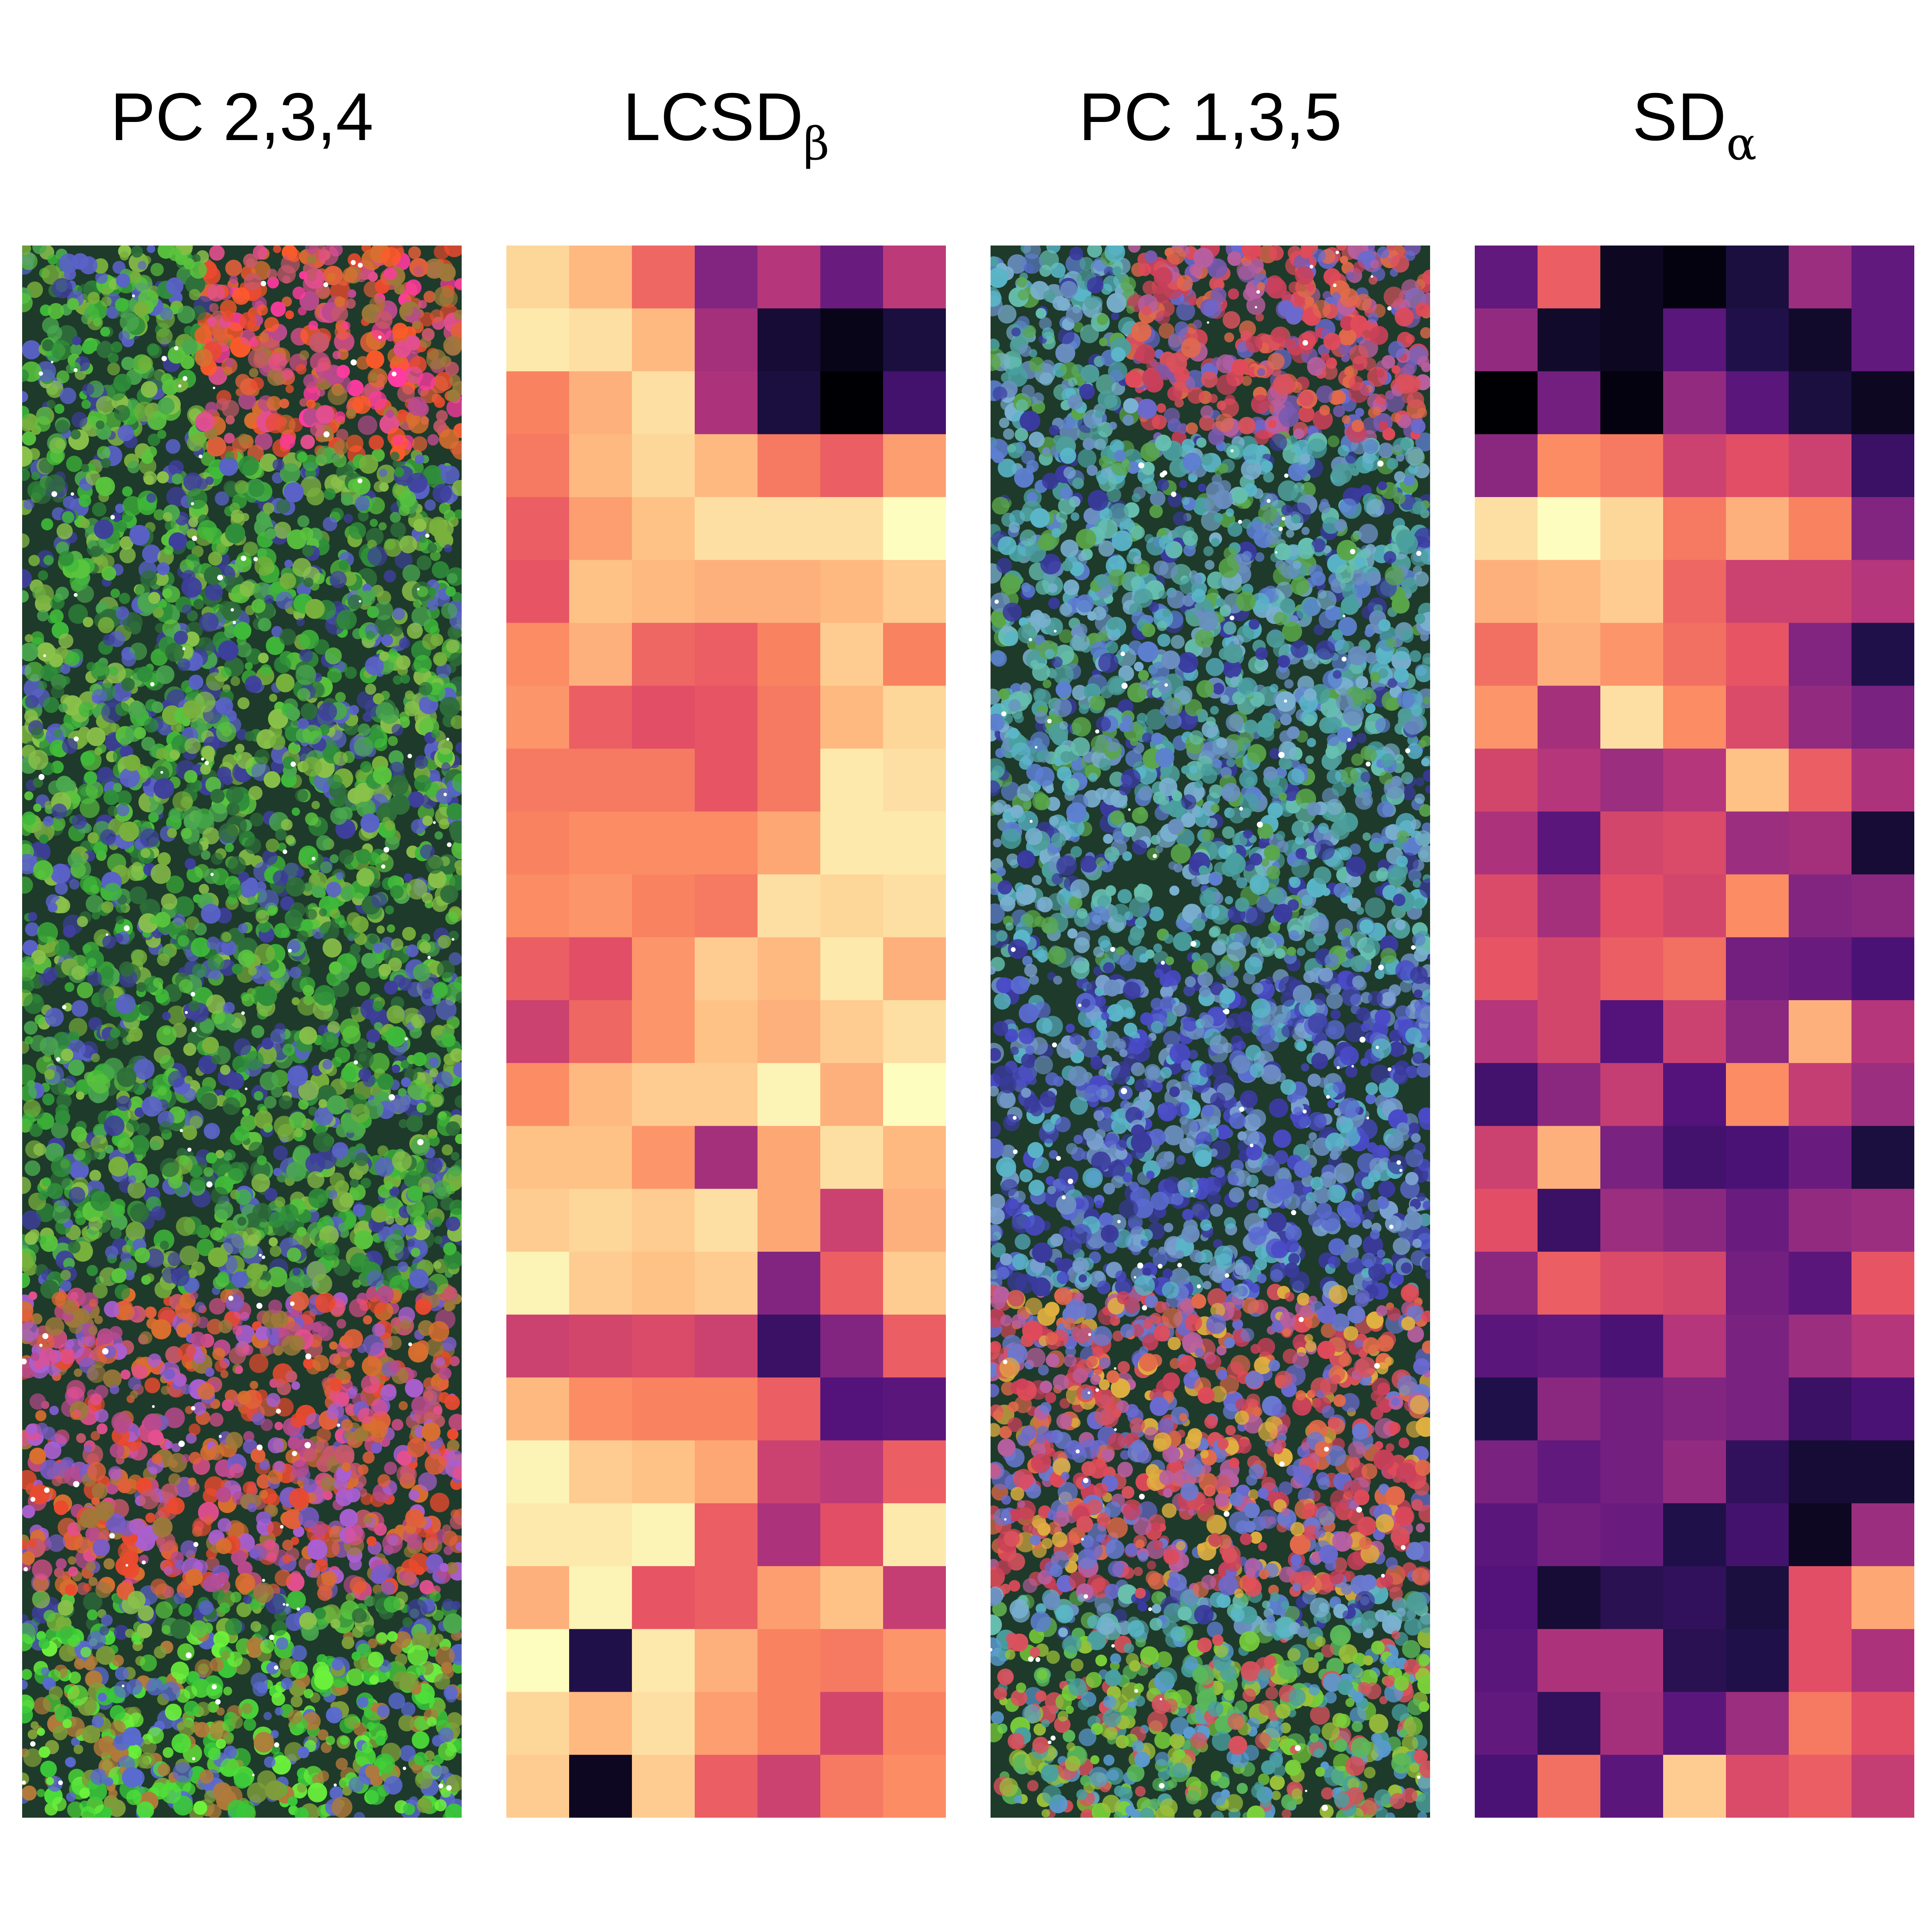 The image size is (1932, 1932). What do you see at coordinates (726, 124) in the screenshot?
I see `panel-title-lcsd: LCSDβ` at bounding box center [726, 124].